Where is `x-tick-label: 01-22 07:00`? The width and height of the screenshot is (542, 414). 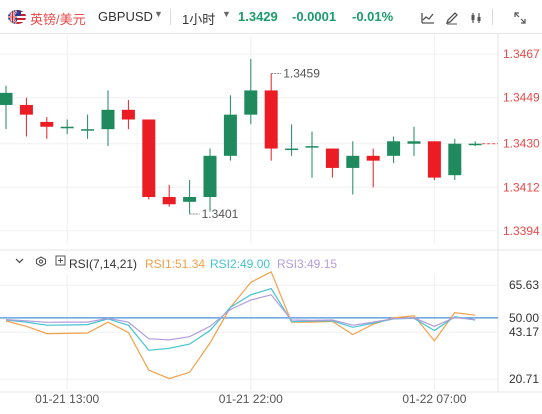
x-tick-label: 01-22 07:00 is located at coordinates (434, 399).